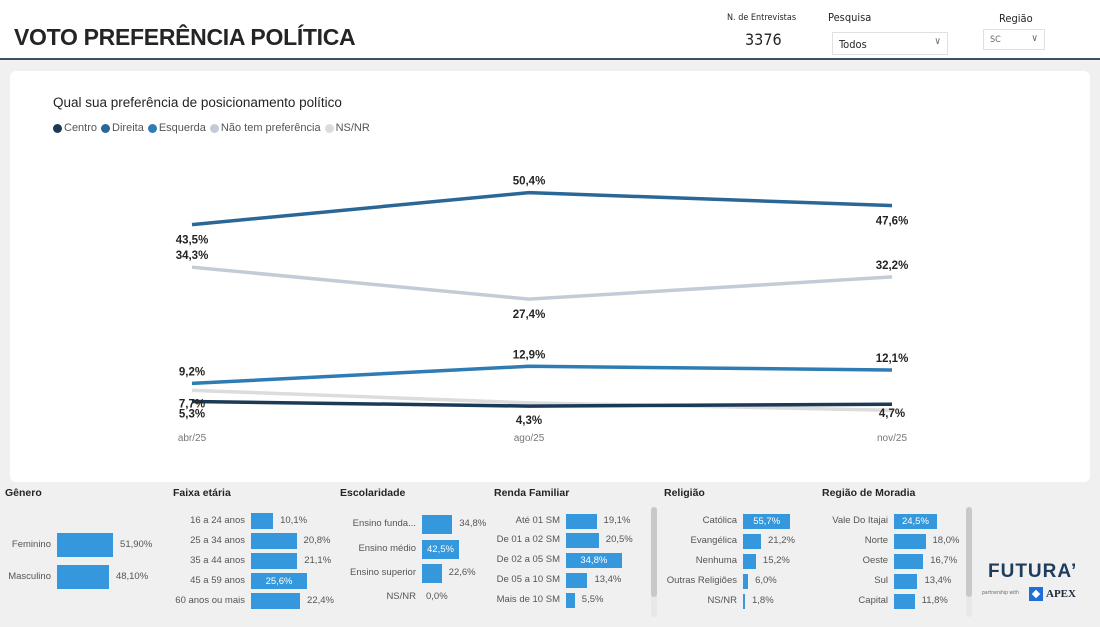  I want to click on series-line-n-o-tem-prefer-ncia, so click(542, 283).